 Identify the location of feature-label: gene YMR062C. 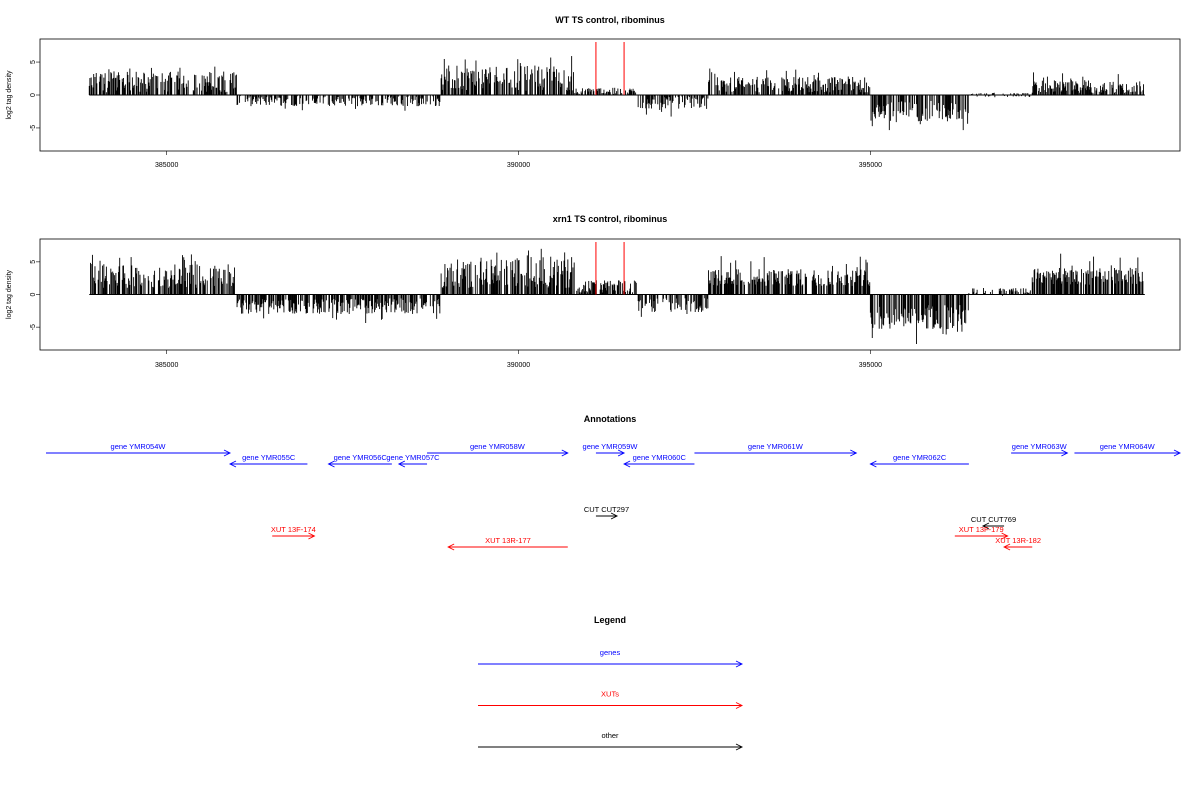
(920, 457).